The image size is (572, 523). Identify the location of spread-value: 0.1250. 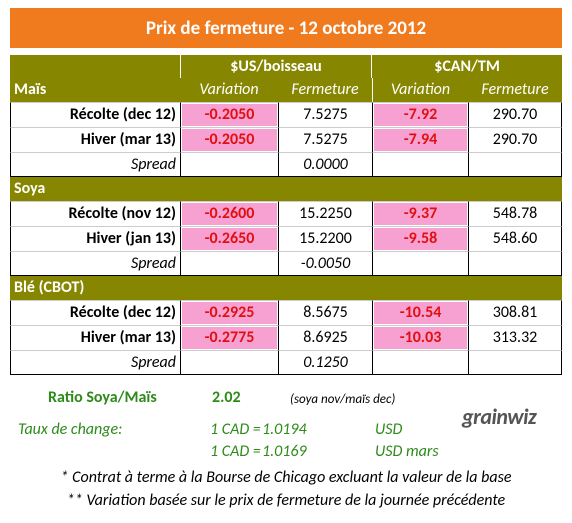
(325, 362).